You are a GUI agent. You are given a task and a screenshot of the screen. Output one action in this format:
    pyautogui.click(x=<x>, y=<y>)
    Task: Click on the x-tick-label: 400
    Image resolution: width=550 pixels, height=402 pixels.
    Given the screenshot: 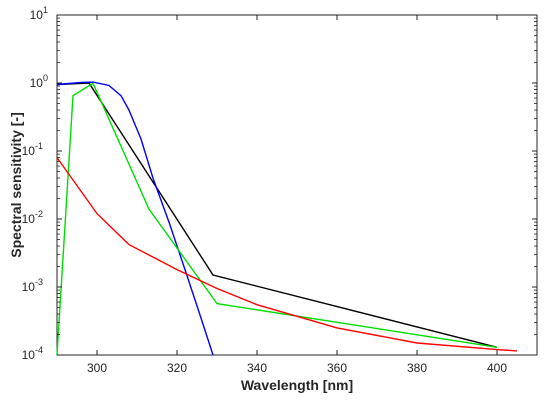 What is the action you would take?
    pyautogui.click(x=497, y=368)
    